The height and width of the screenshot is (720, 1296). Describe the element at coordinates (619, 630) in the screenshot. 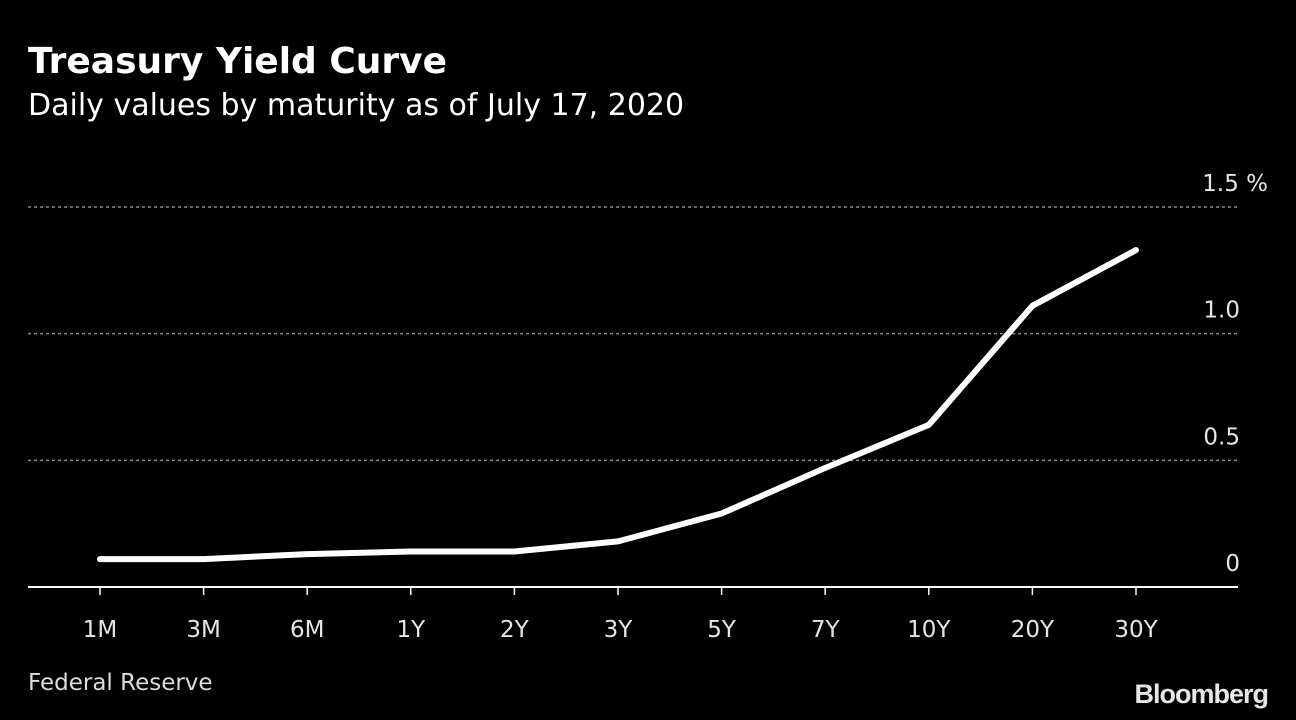

I see `x-tick-label: 3Y` at that location.